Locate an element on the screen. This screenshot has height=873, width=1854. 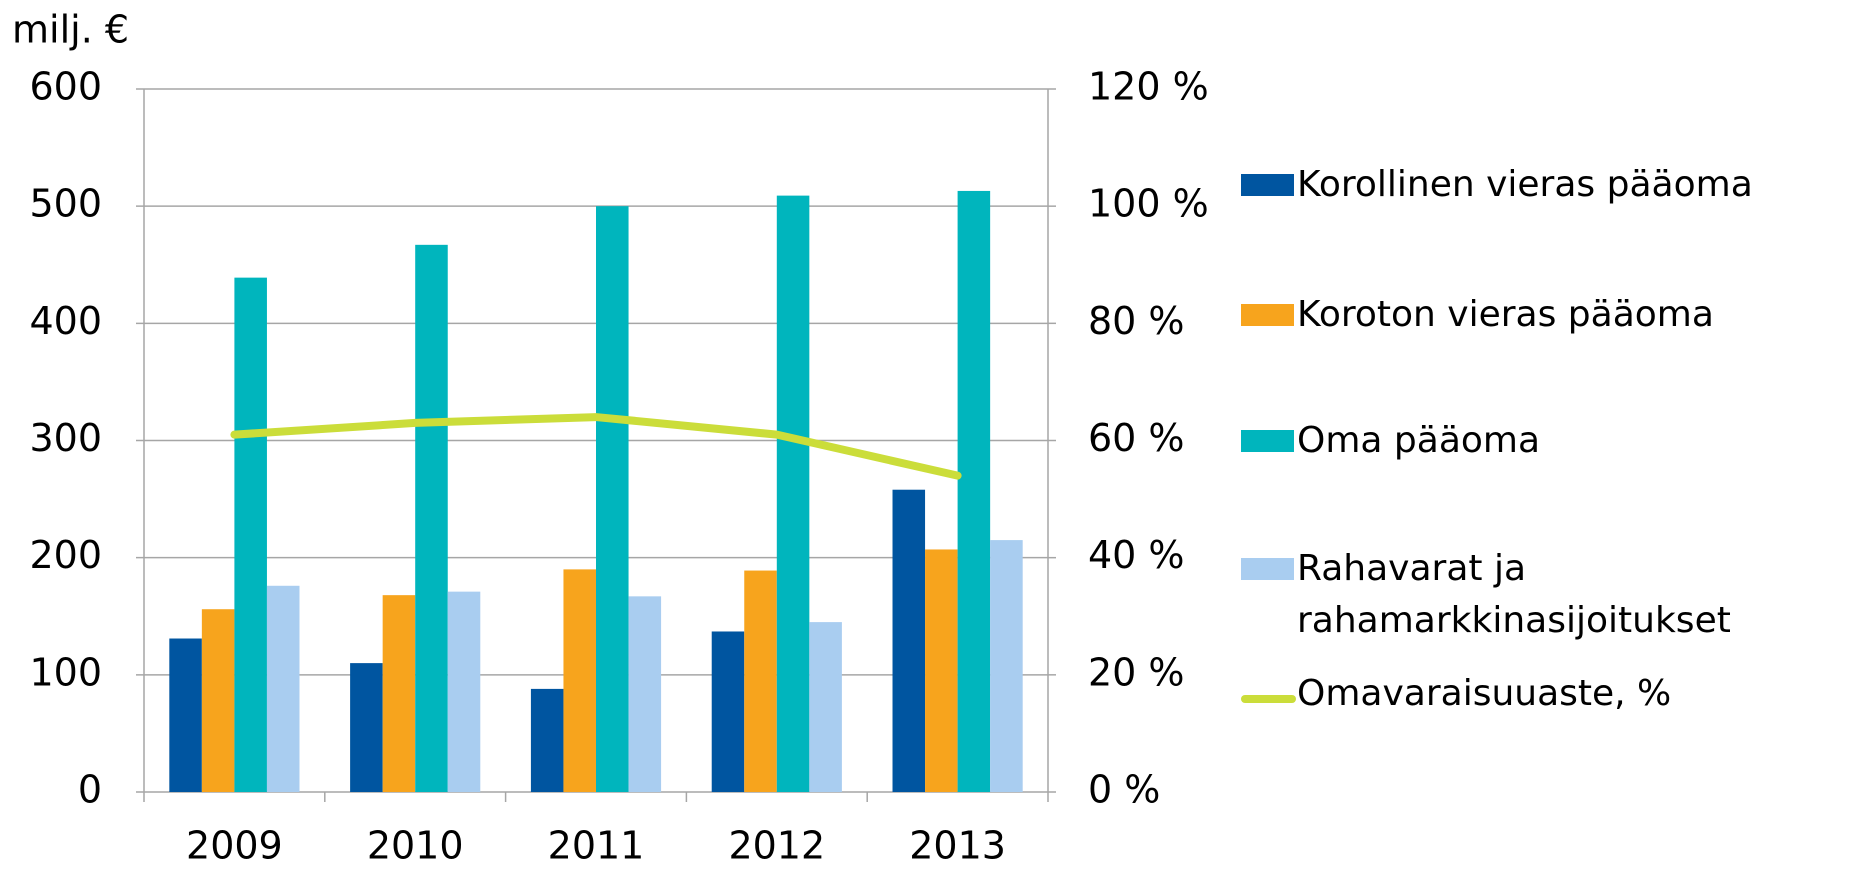
x-tick-label: 2009 is located at coordinates (234, 846).